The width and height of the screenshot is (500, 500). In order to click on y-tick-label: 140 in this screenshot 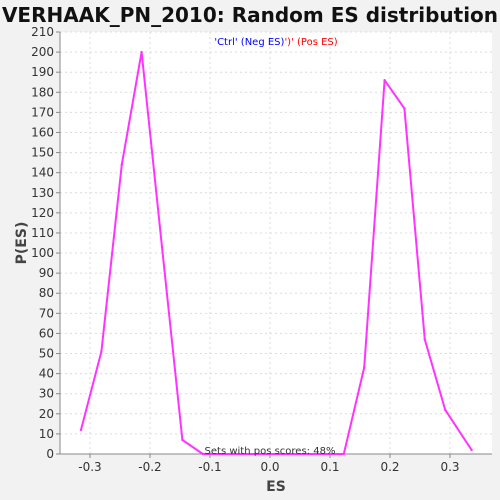, I will do `click(42, 173)`.